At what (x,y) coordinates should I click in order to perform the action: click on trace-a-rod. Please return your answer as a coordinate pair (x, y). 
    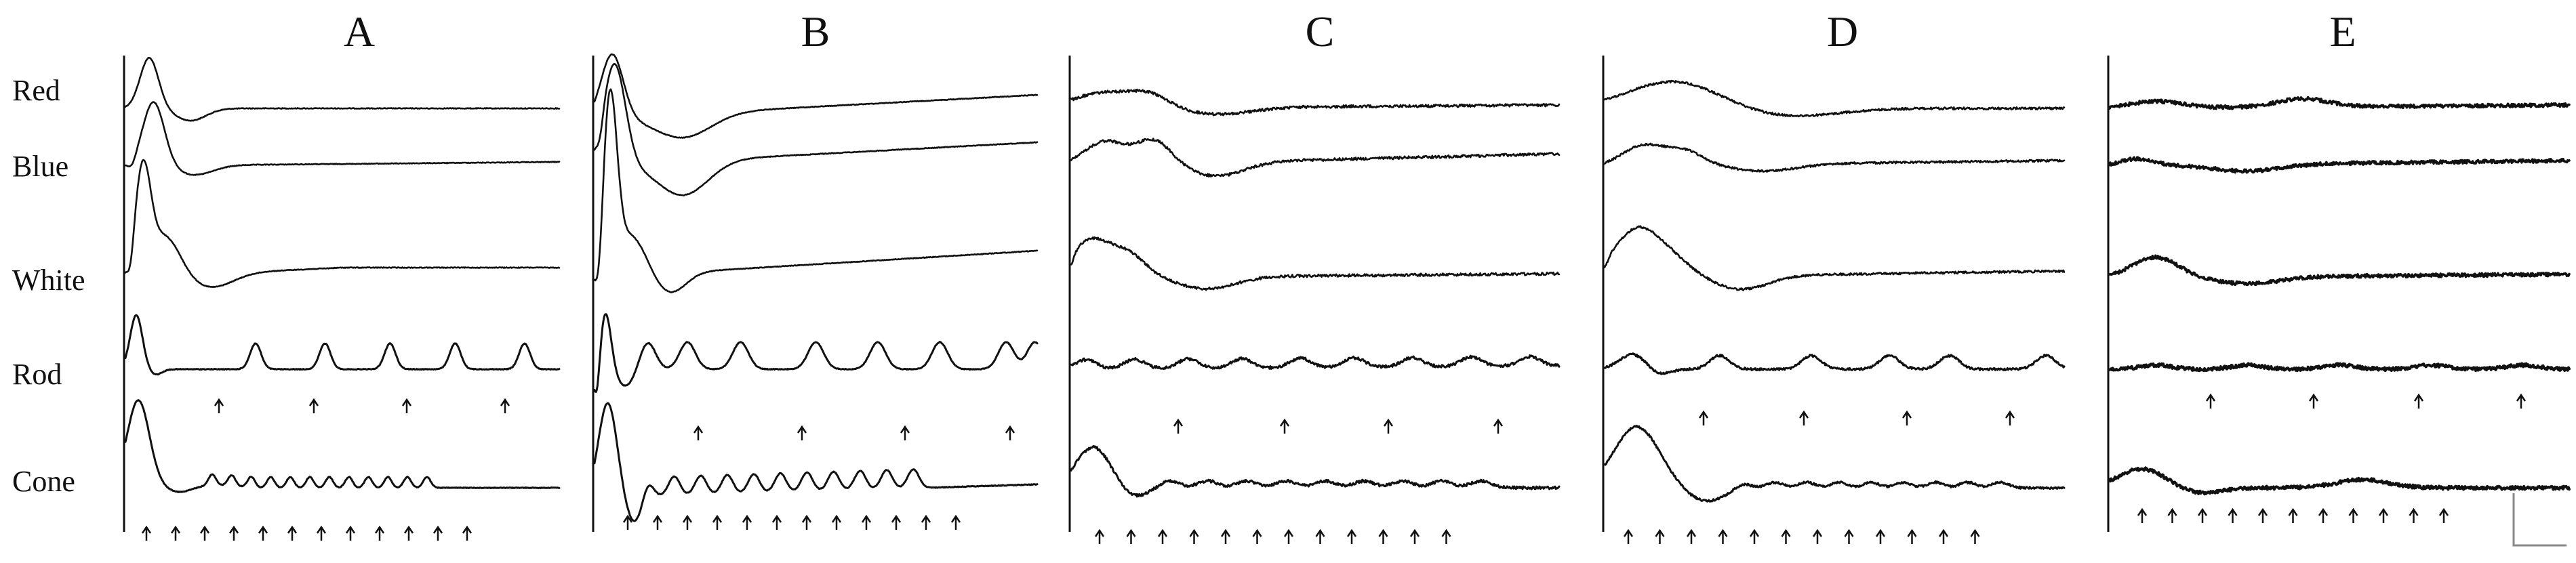
    Looking at the image, I should click on (342, 345).